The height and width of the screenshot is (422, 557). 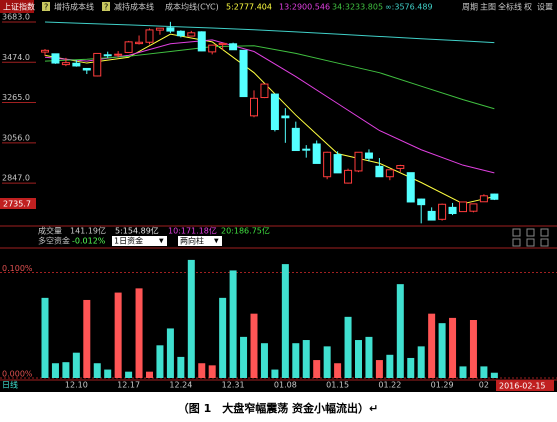 I want to click on y-tick-label: 3474.0, so click(x=16, y=57).